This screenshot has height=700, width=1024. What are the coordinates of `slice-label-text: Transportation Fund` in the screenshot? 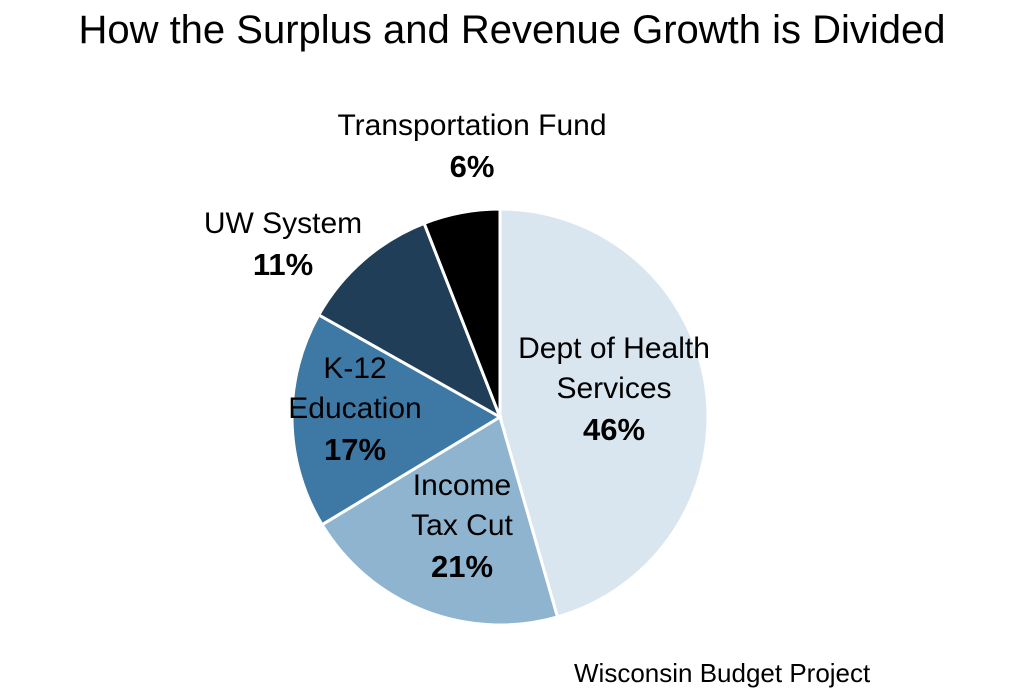 It's located at (471, 125).